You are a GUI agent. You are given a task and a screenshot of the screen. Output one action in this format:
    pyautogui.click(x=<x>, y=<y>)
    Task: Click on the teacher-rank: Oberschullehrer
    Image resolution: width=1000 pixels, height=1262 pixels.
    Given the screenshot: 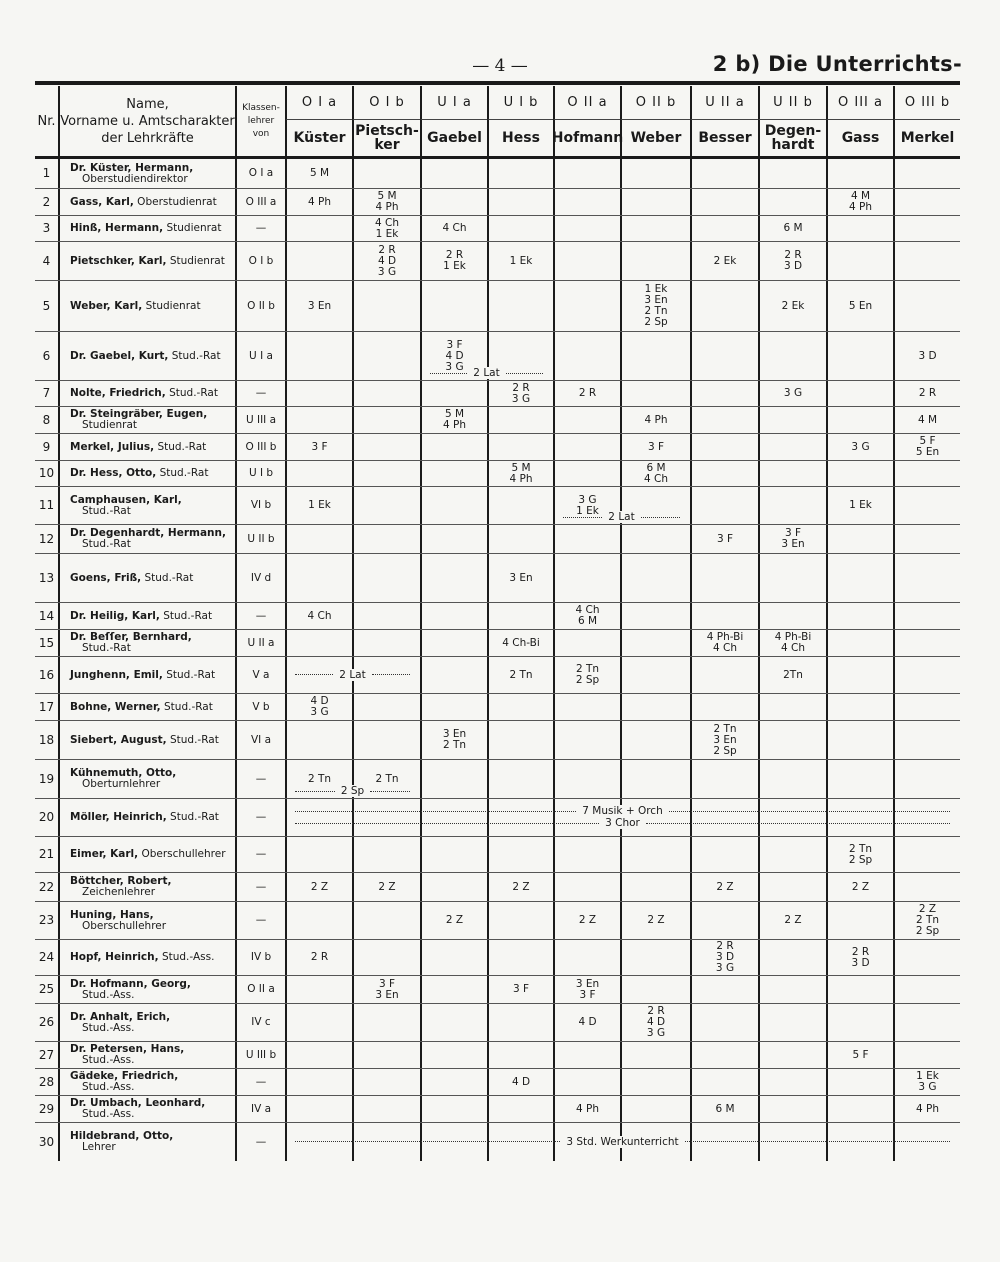 What is the action you would take?
    pyautogui.click(x=124, y=925)
    